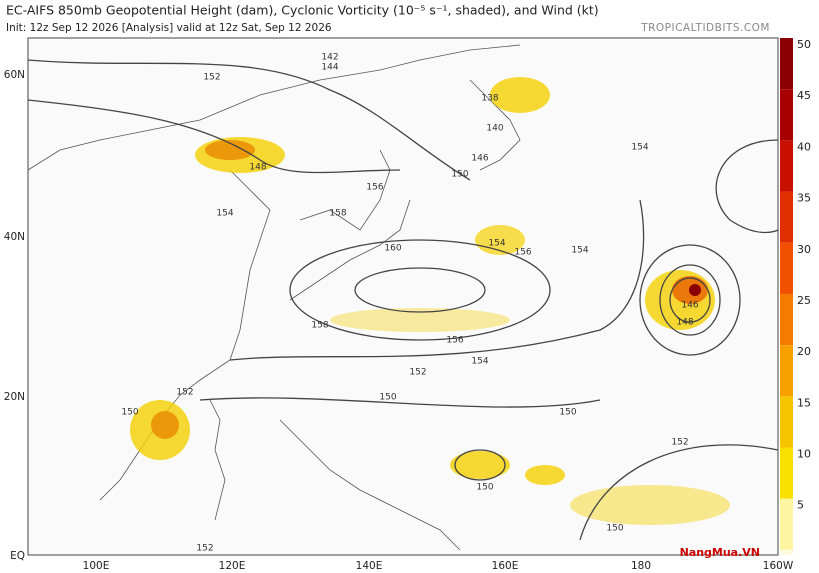  What do you see at coordinates (720, 552) in the screenshot?
I see `watermark: NangMua.VN` at bounding box center [720, 552].